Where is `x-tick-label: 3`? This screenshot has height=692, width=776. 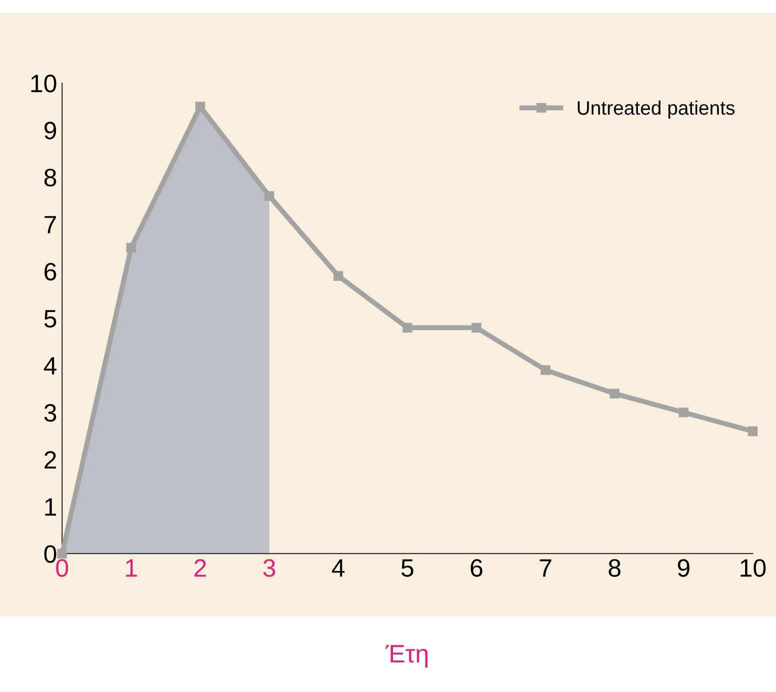
x-tick-label: 3 is located at coordinates (269, 568).